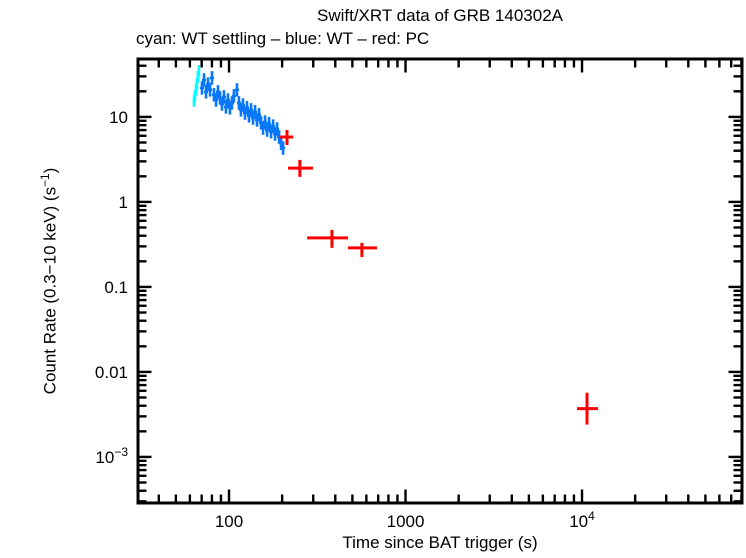 Image resolution: width=746 pixels, height=558 pixels. What do you see at coordinates (50, 290) in the screenshot?
I see `y-axis-label-text: Count Rate (0.3−10 keV) (s` at bounding box center [50, 290].